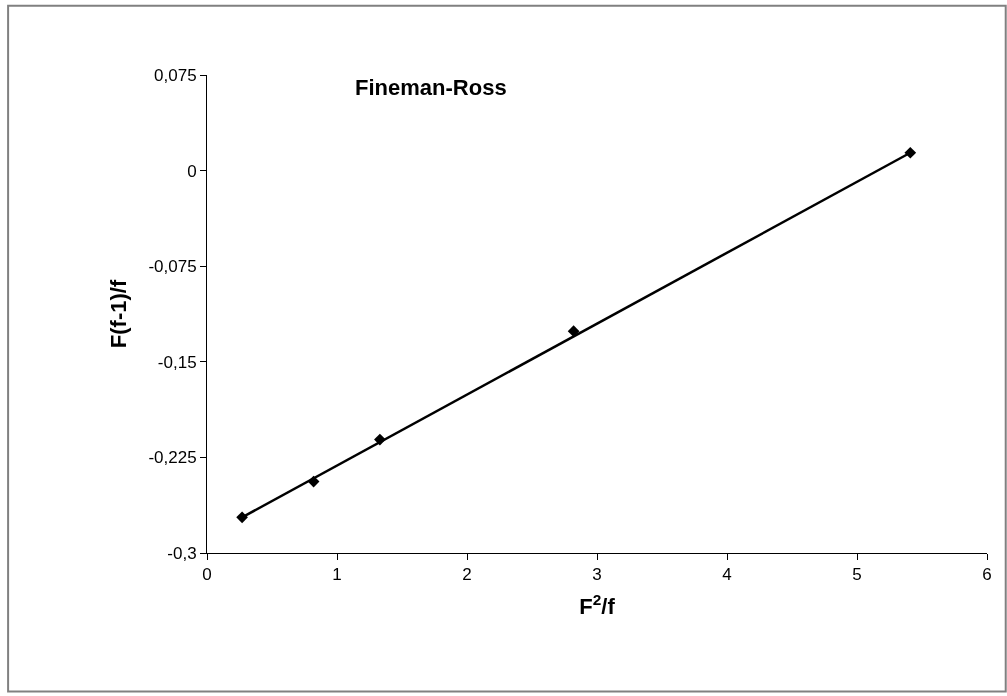 The image size is (1007, 696). What do you see at coordinates (597, 575) in the screenshot?
I see `x-tick-label: 3` at bounding box center [597, 575].